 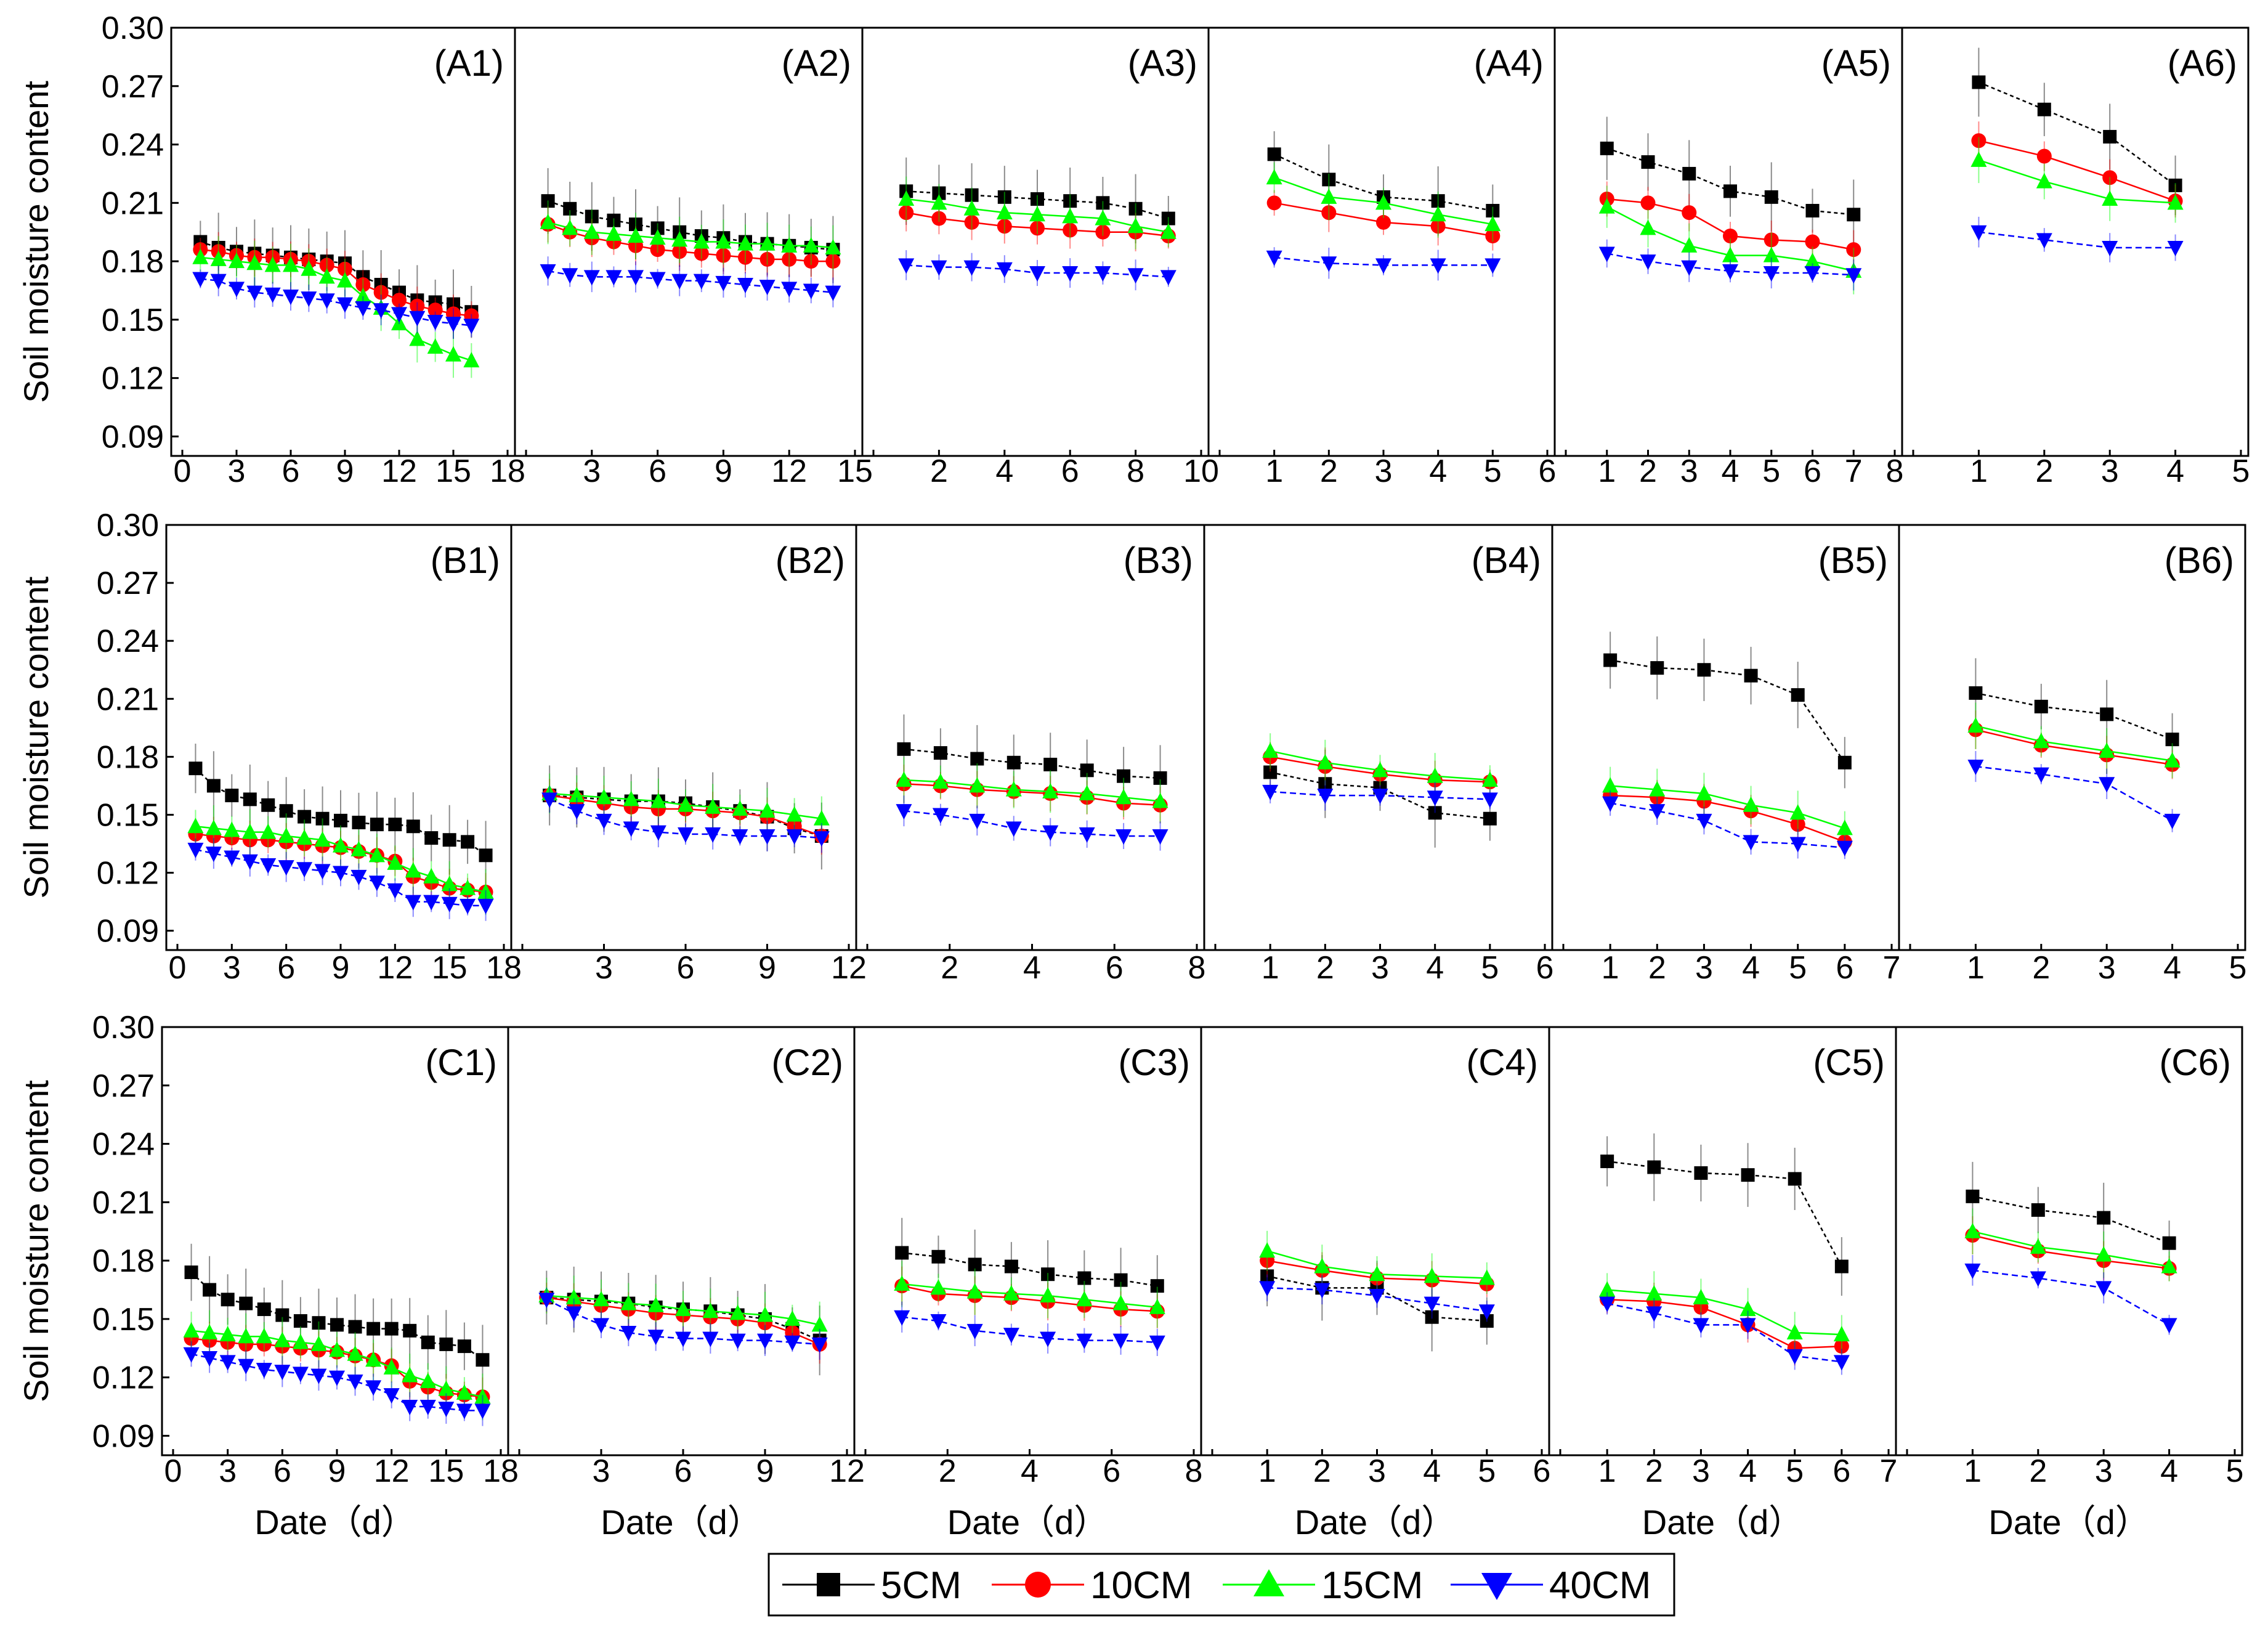 I want to click on panel-title: (B5), so click(x=1853, y=560).